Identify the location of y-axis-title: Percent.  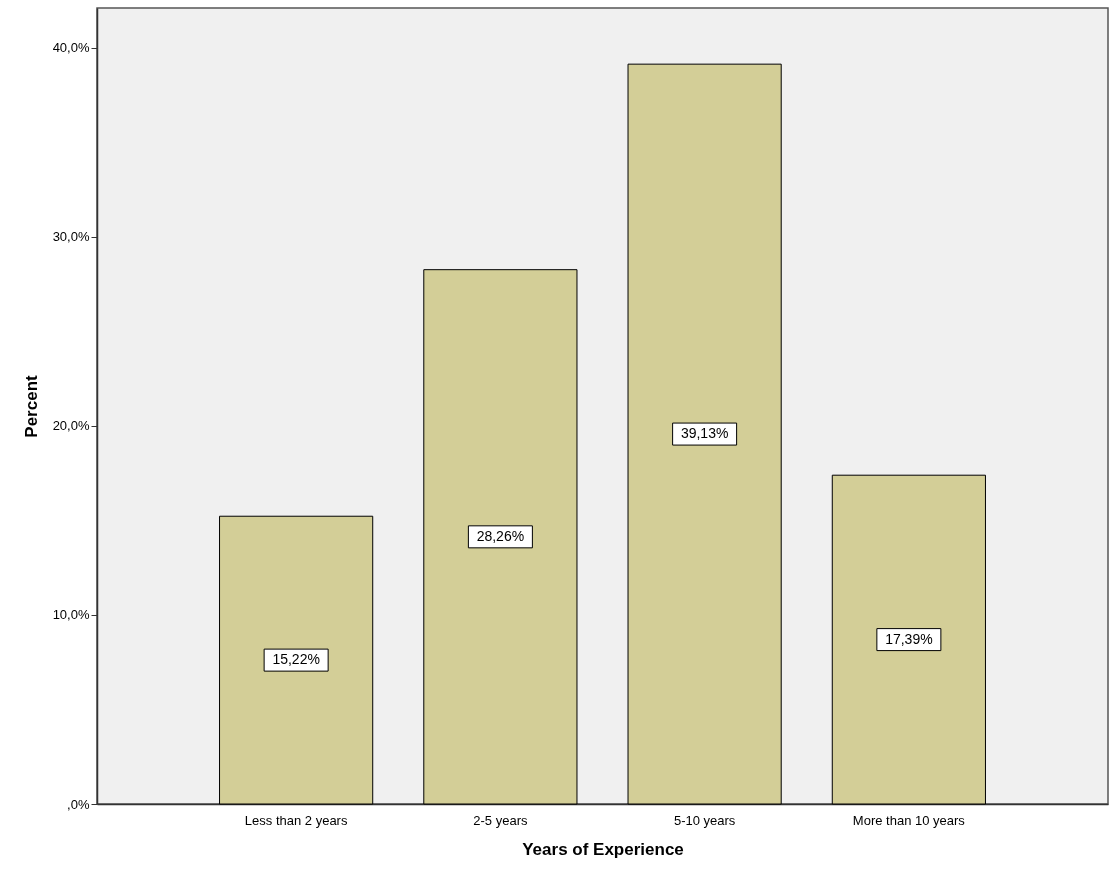
(31, 406).